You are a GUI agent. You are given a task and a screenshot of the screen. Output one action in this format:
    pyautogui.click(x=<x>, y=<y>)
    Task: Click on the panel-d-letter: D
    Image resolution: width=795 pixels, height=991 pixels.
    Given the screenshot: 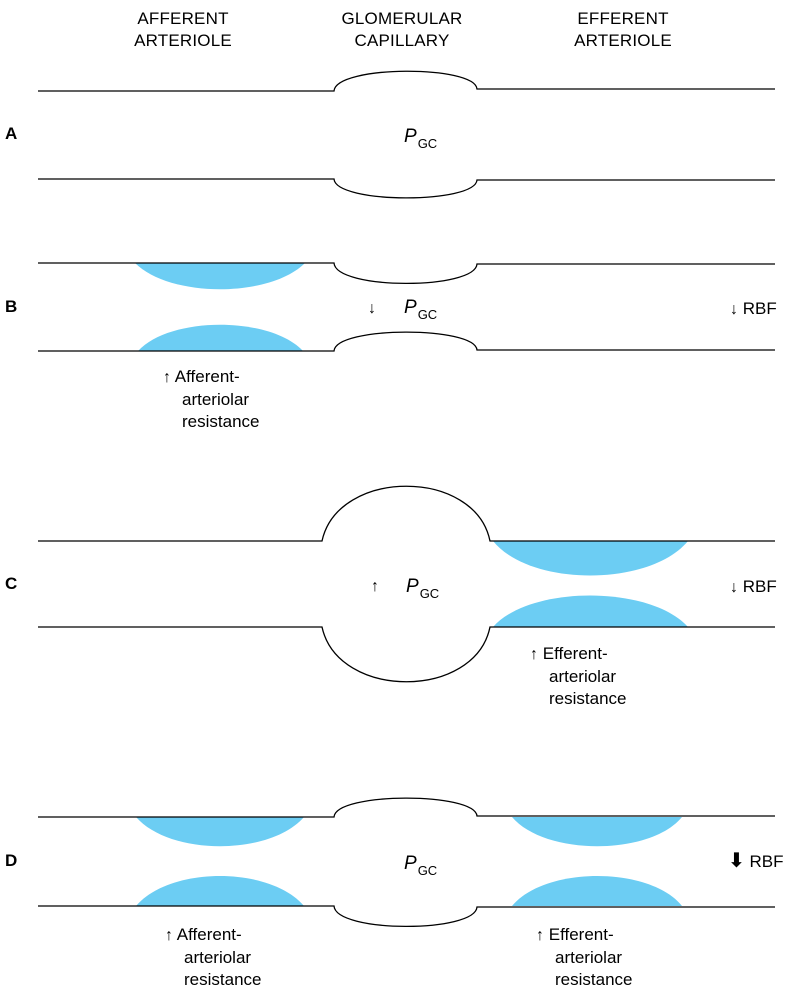 What is the action you would take?
    pyautogui.click(x=11, y=860)
    